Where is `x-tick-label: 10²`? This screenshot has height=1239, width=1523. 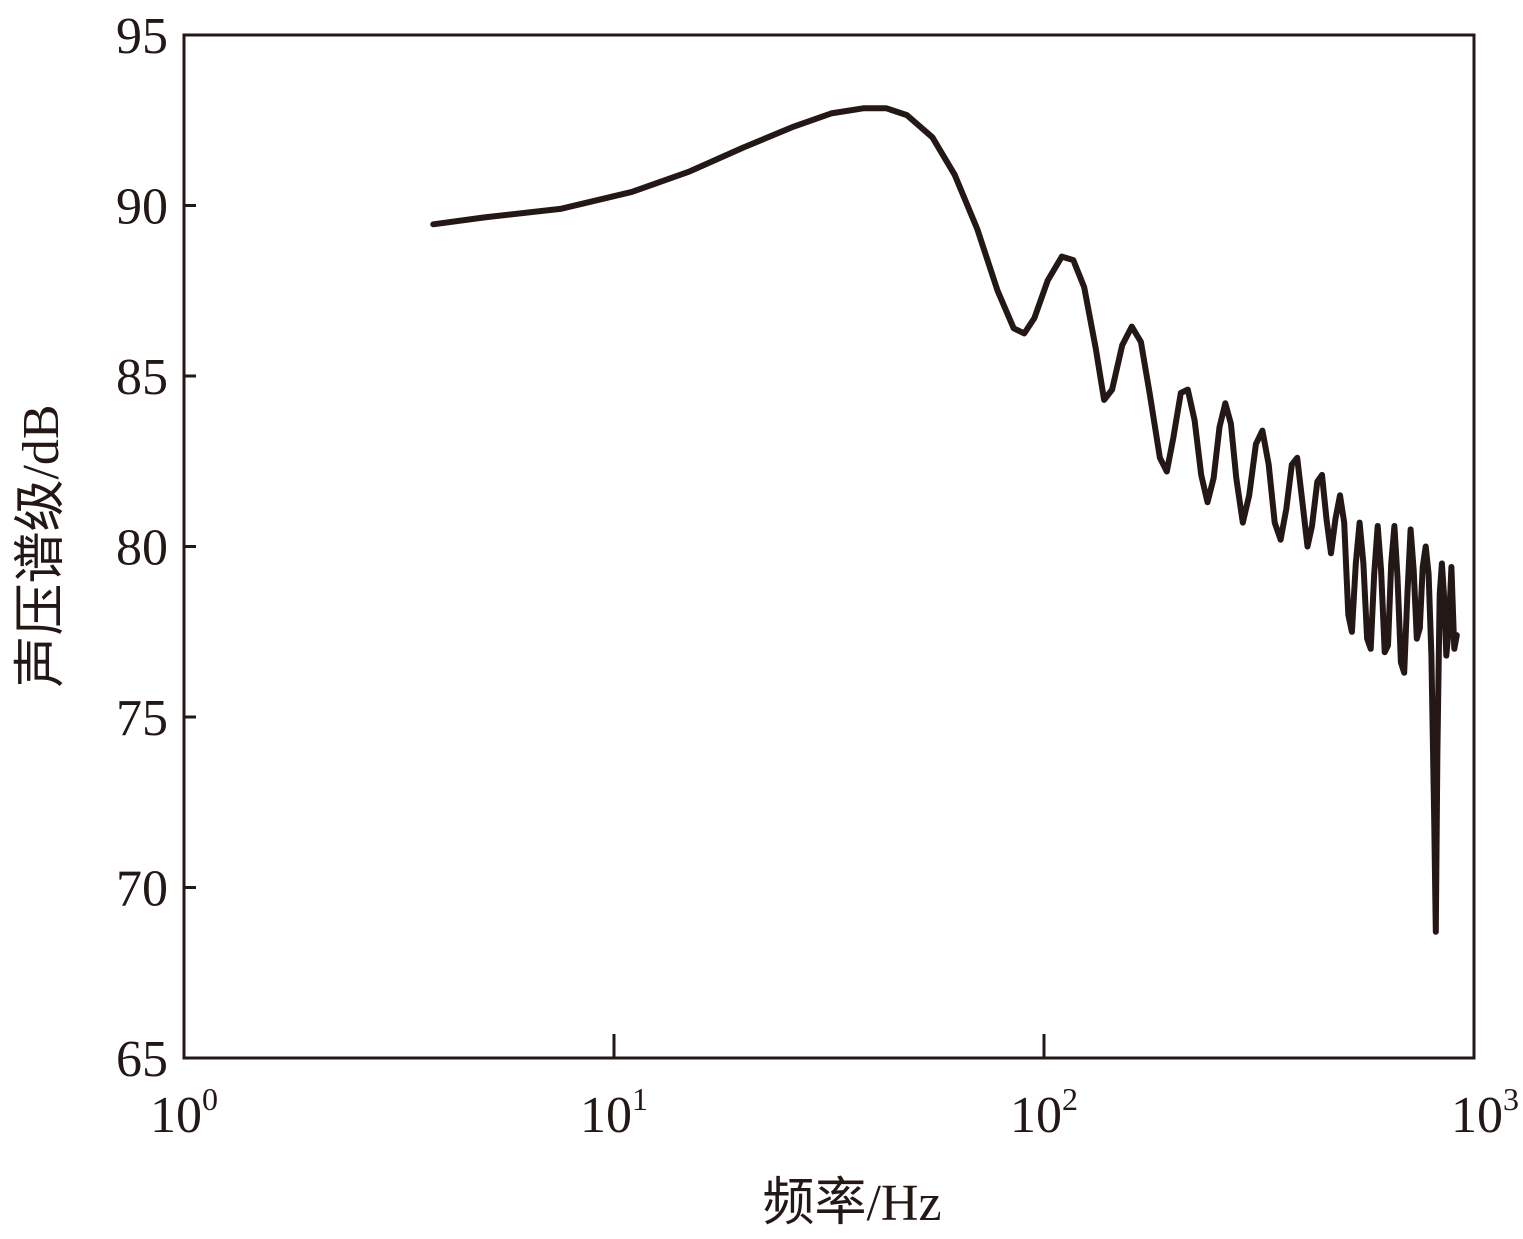
x-tick-label: 10² is located at coordinates (1044, 1112).